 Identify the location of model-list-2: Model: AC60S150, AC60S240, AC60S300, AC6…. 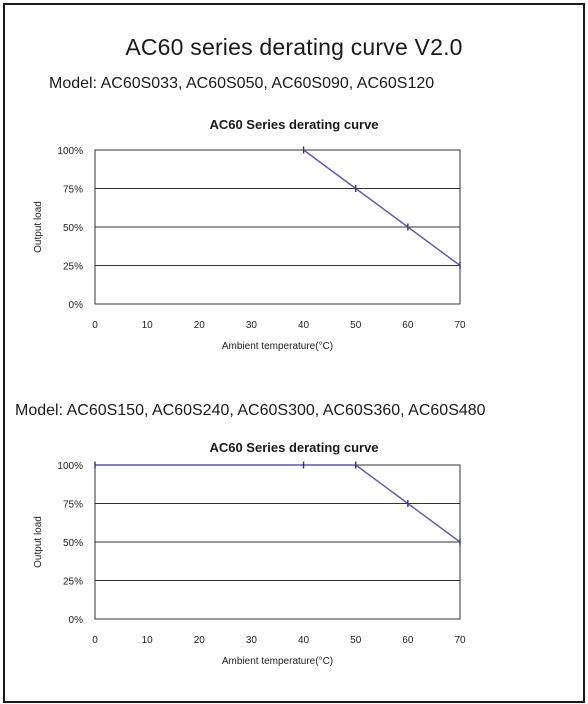
(250, 410).